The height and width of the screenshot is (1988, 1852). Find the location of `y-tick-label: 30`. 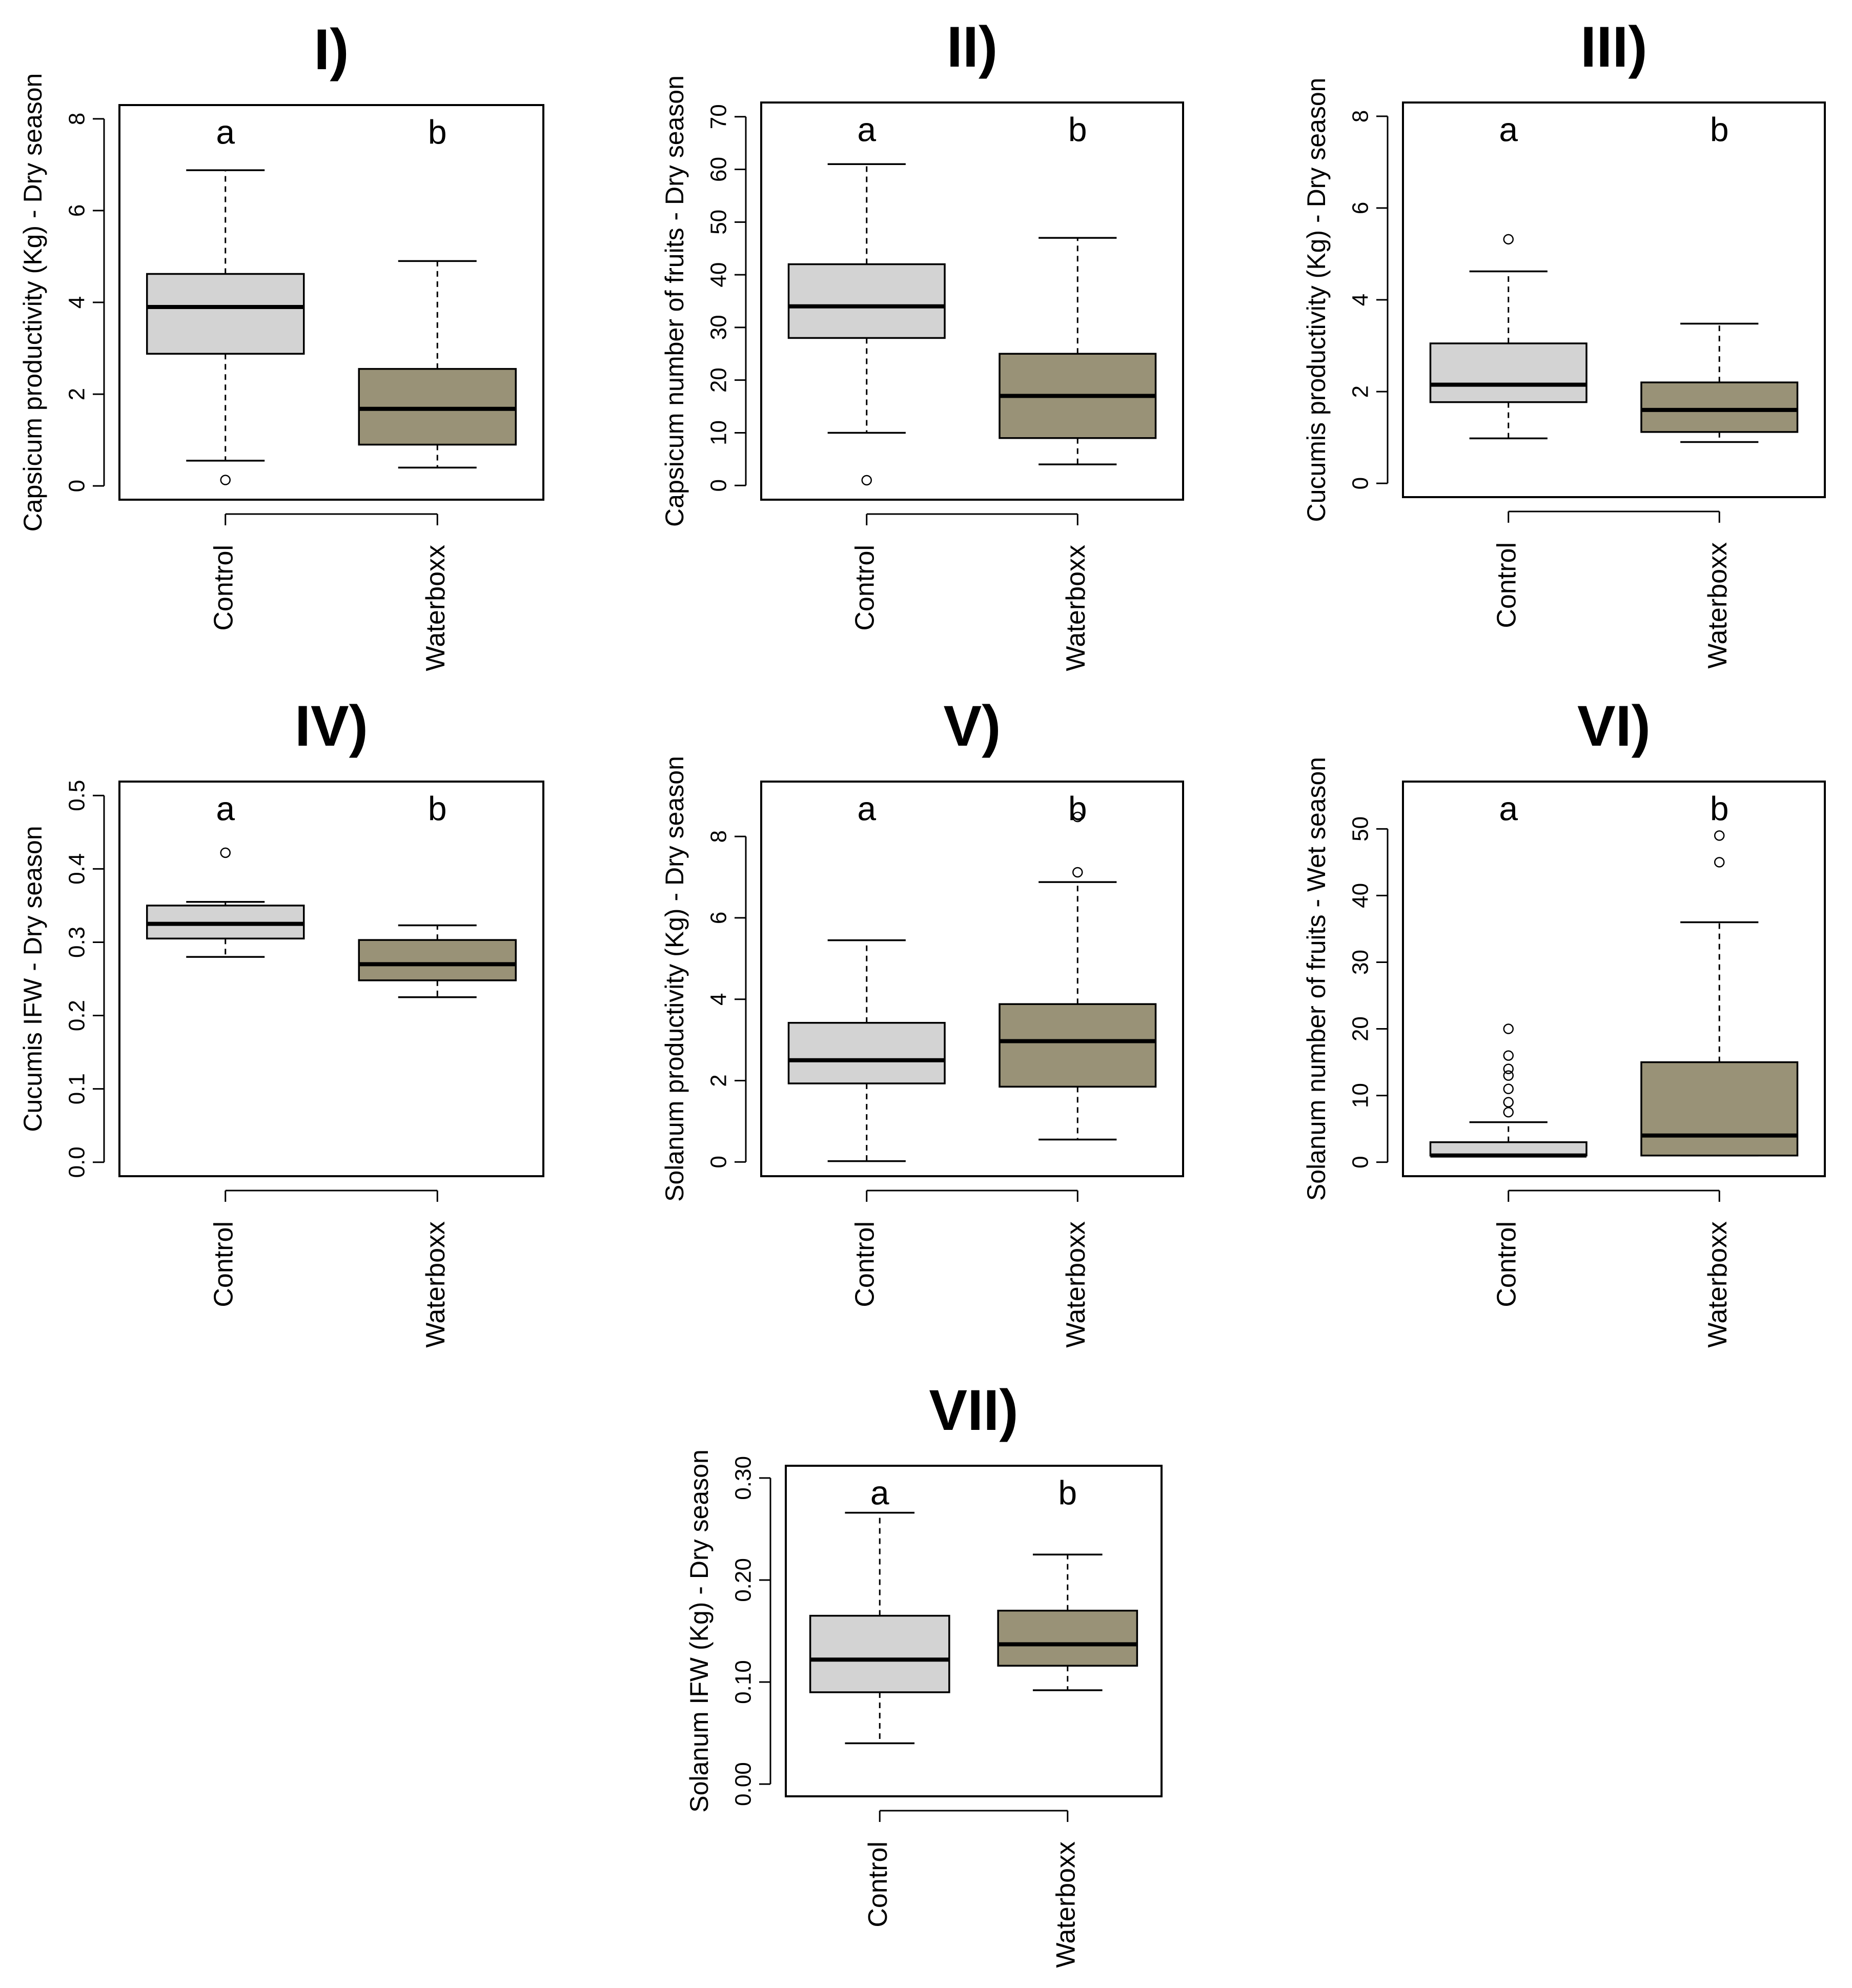

y-tick-label: 30 is located at coordinates (1360, 963).